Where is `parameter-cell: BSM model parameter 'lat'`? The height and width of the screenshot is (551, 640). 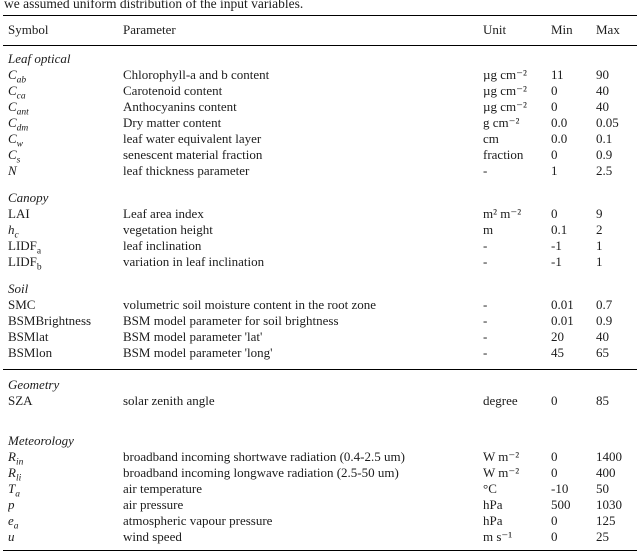 parameter-cell: BSM model parameter 'lat' is located at coordinates (193, 336).